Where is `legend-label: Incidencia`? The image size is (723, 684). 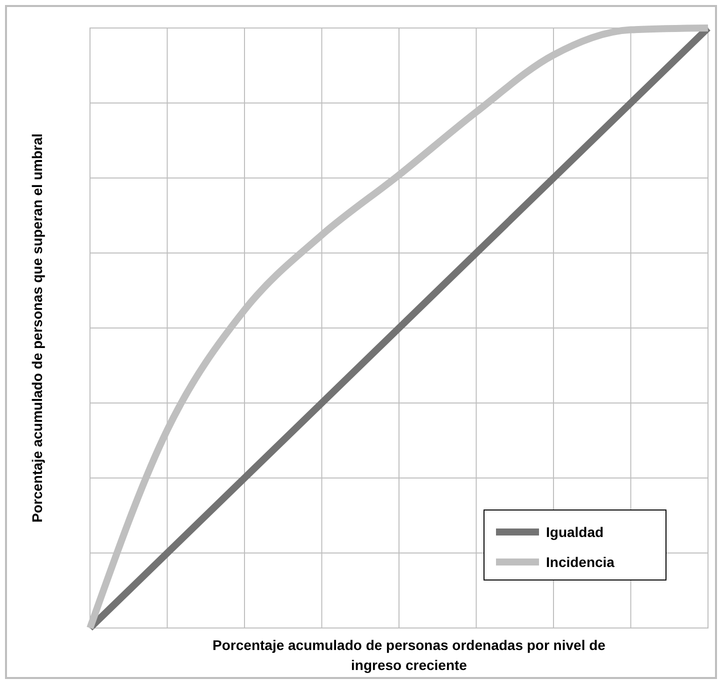
legend-label: Incidencia is located at coordinates (580, 562).